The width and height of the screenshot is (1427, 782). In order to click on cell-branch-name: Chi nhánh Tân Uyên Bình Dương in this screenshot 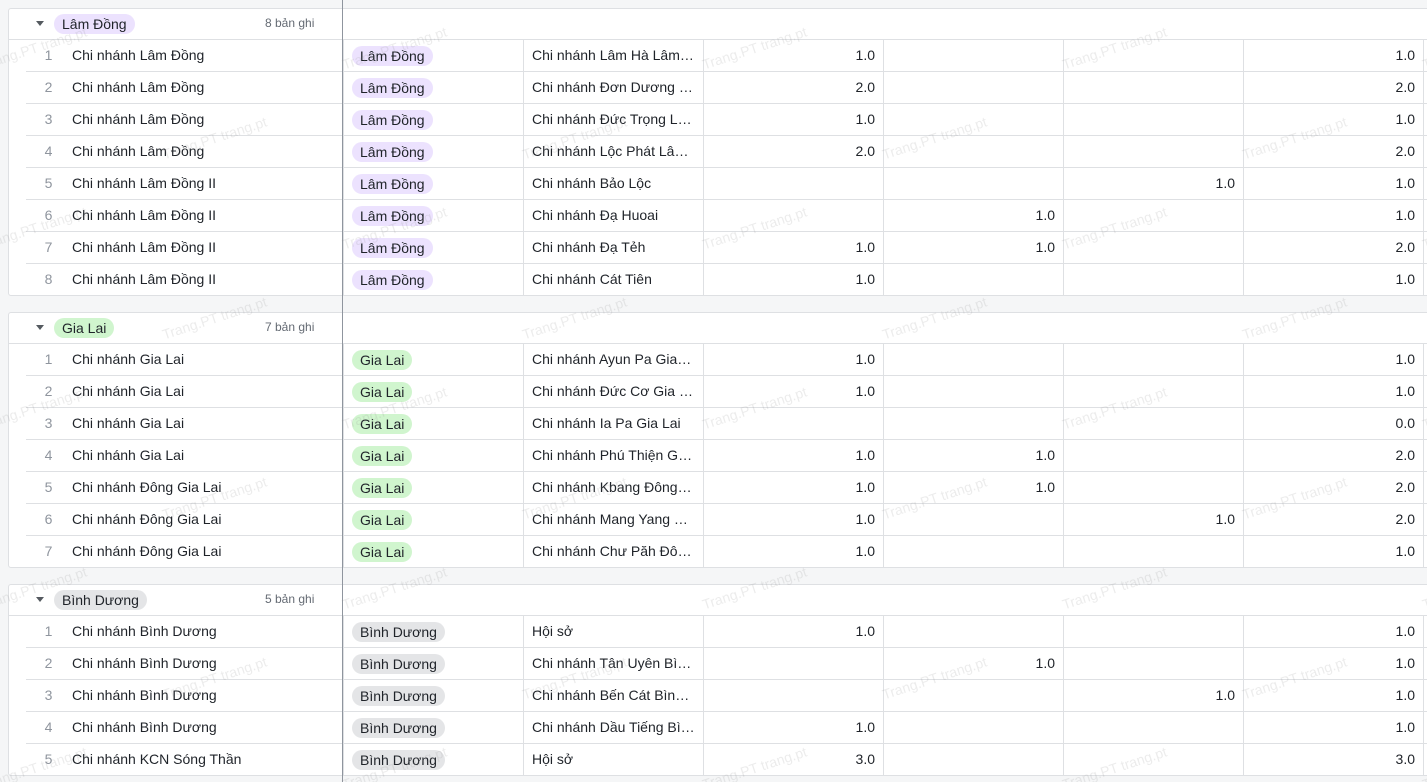, I will do `click(613, 663)`.